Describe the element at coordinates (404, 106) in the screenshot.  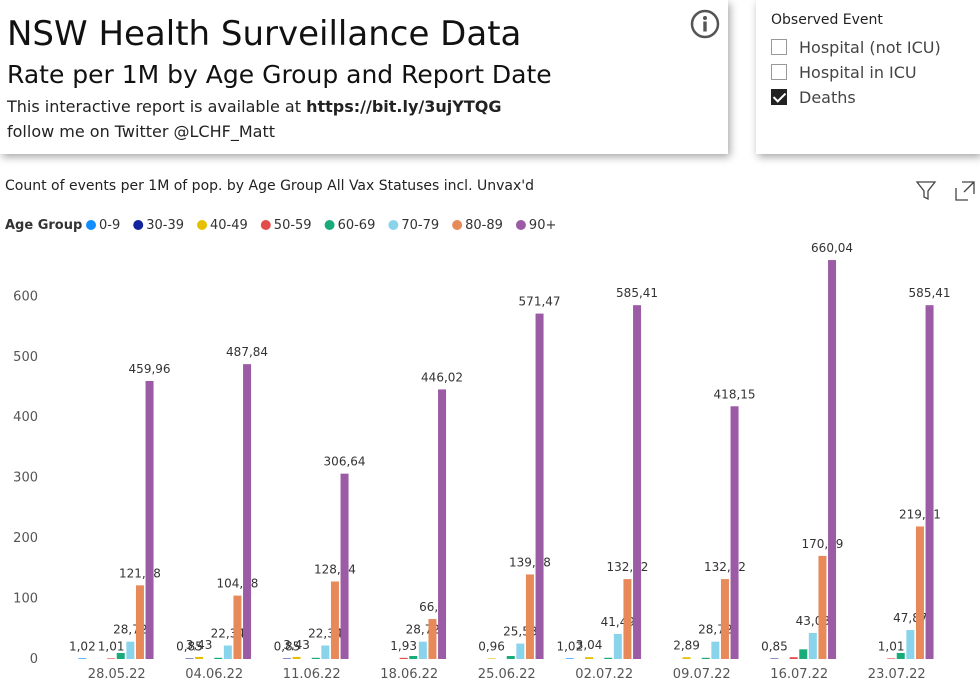
I see `report-url: https://bit.ly/3ujYTQG` at that location.